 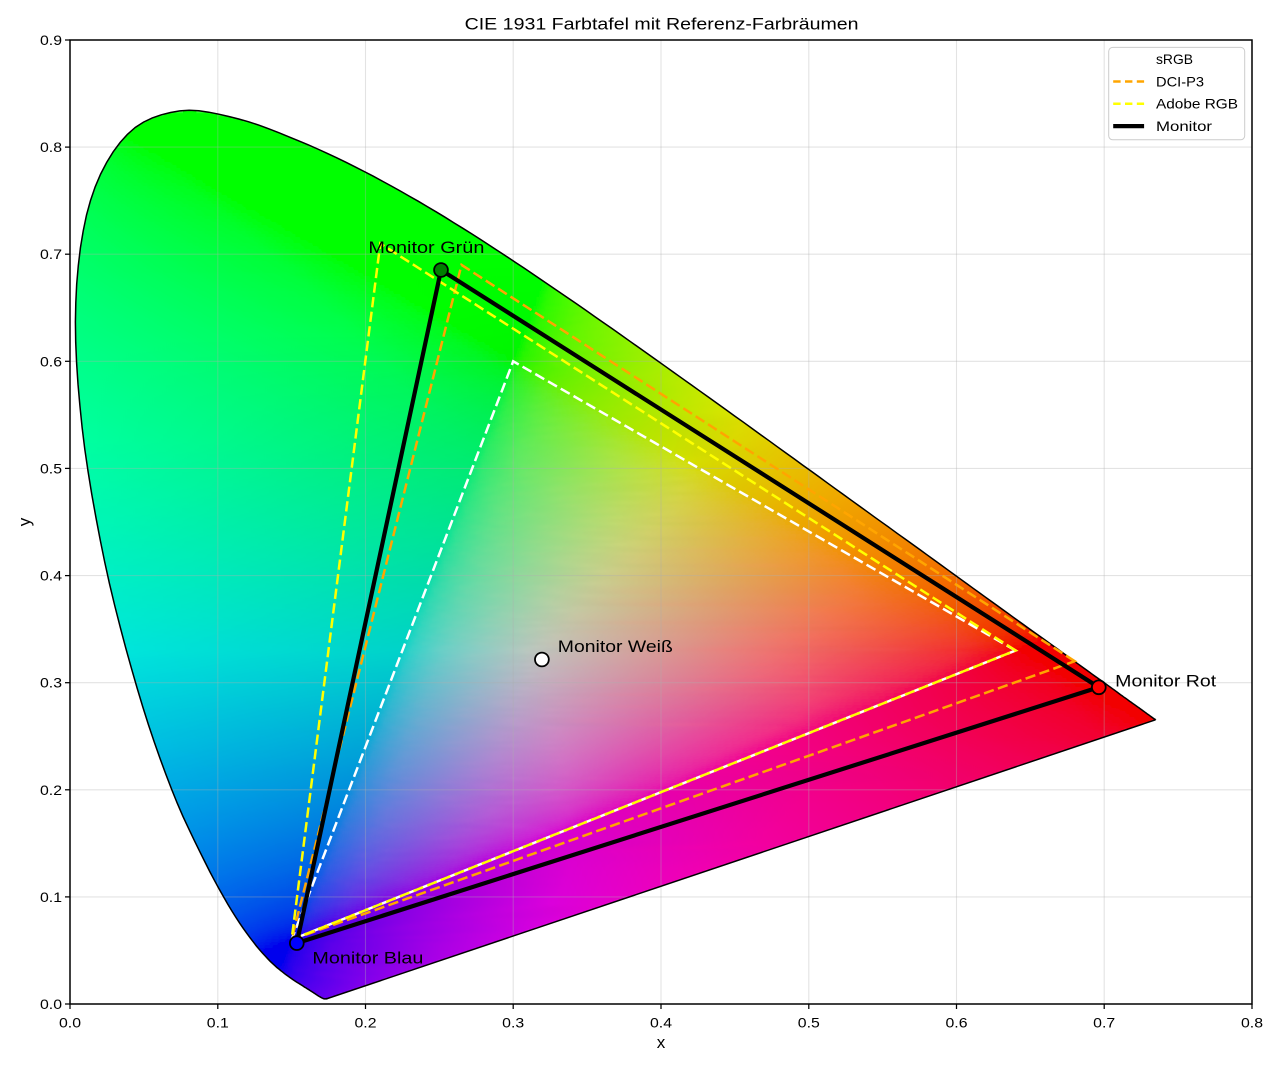 I want to click on svg-text: Monitor, so click(x=1184, y=126).